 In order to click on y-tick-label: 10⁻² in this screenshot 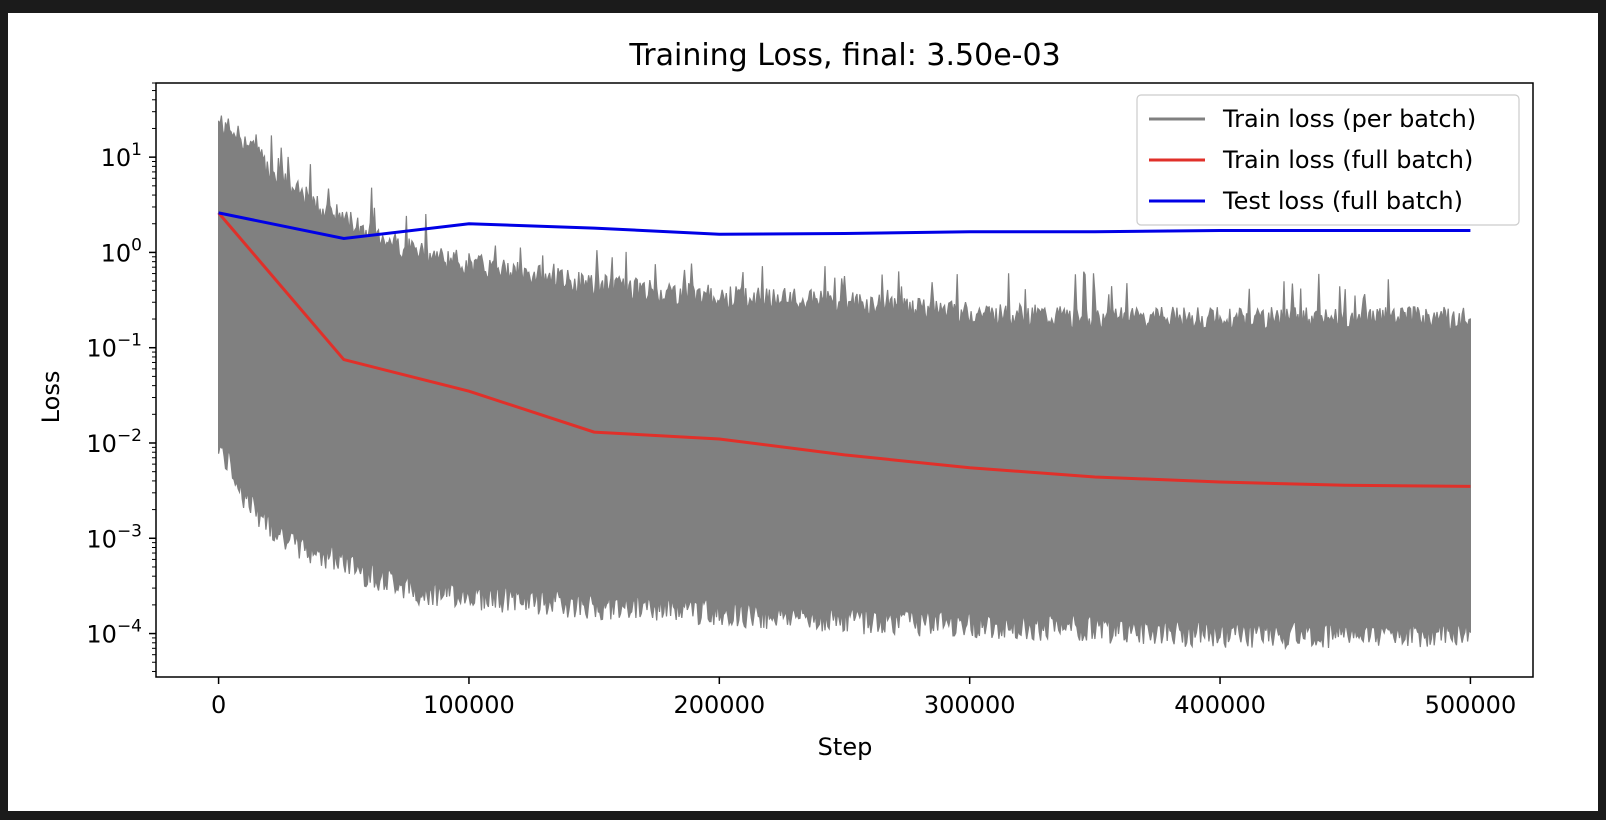, I will do `click(114, 442)`.